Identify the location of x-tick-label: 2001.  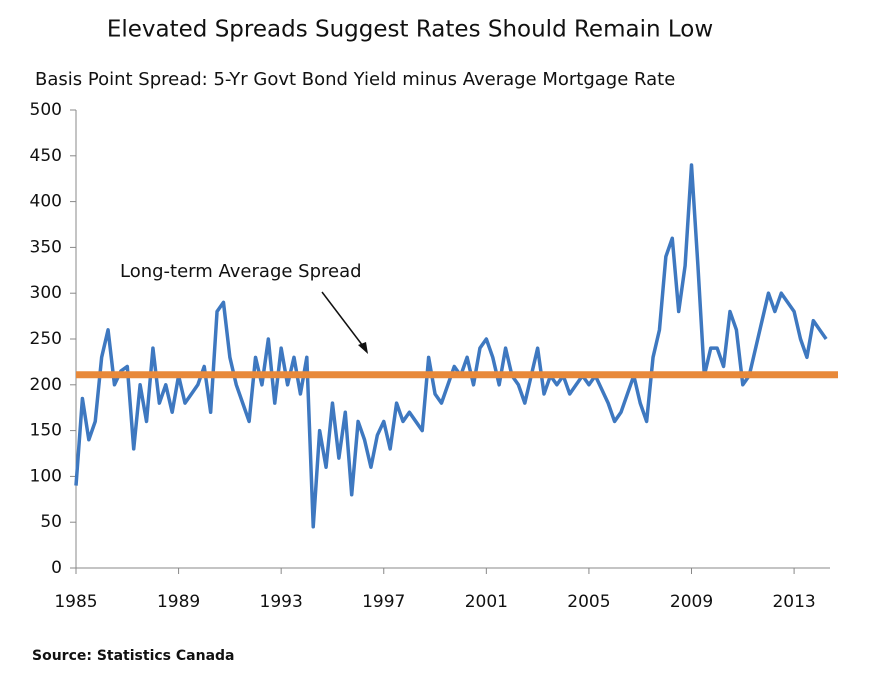
(486, 602).